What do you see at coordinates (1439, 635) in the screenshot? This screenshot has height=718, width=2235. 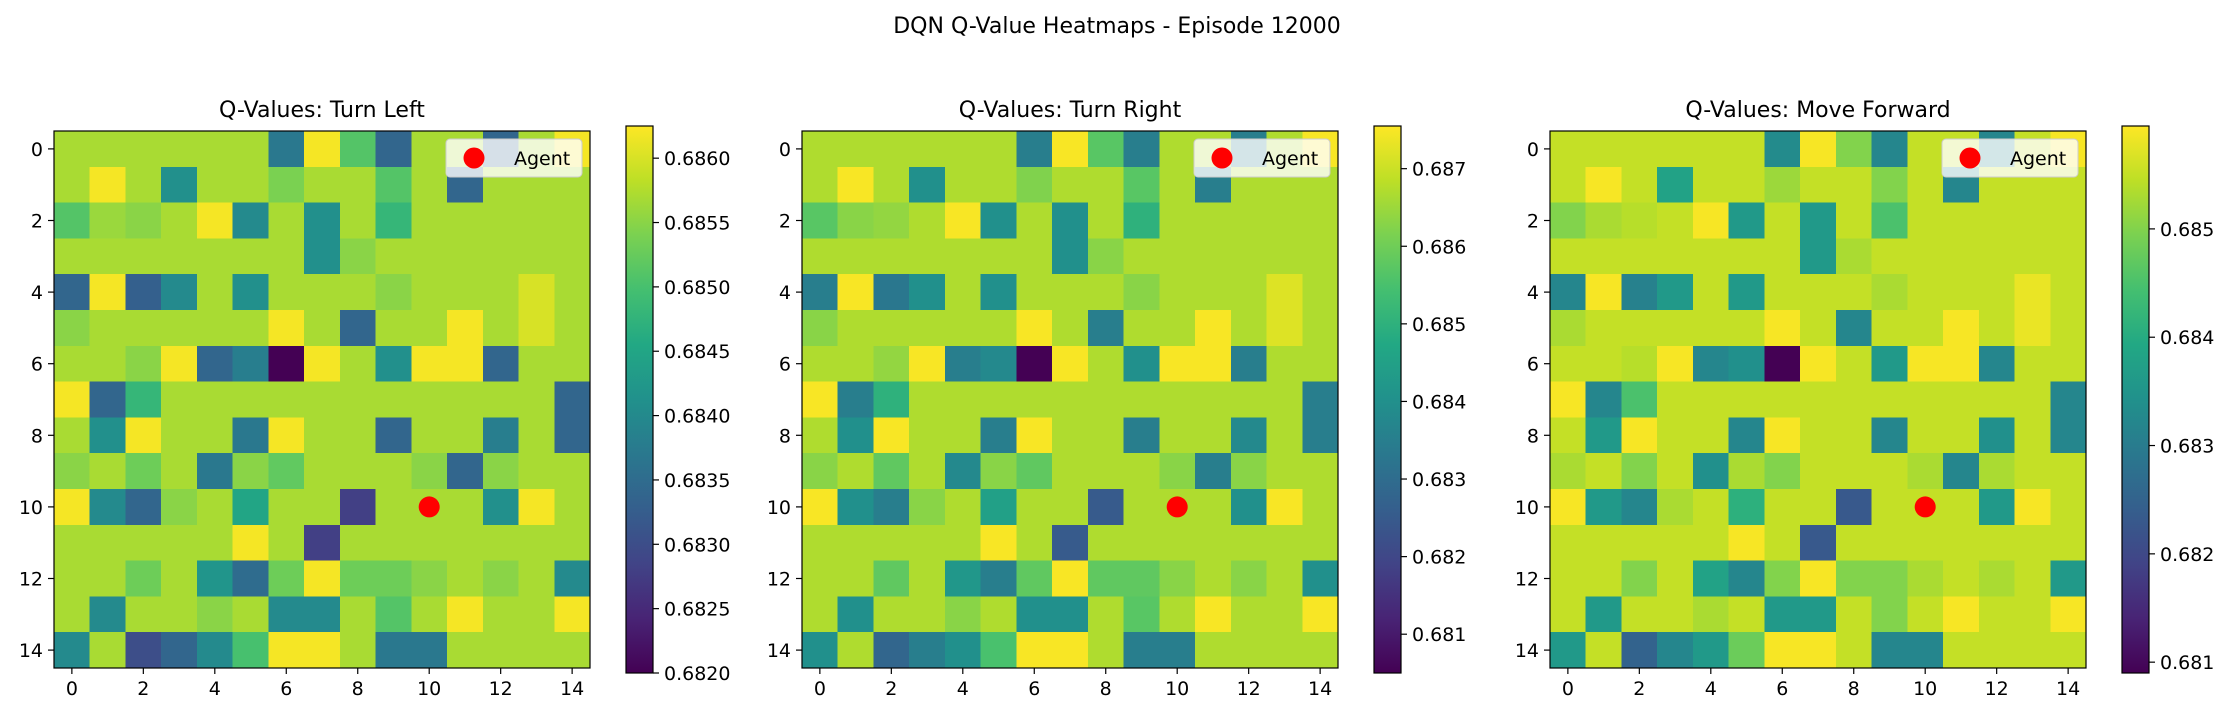 I see `colorbar-tick-label: 0.681` at bounding box center [1439, 635].